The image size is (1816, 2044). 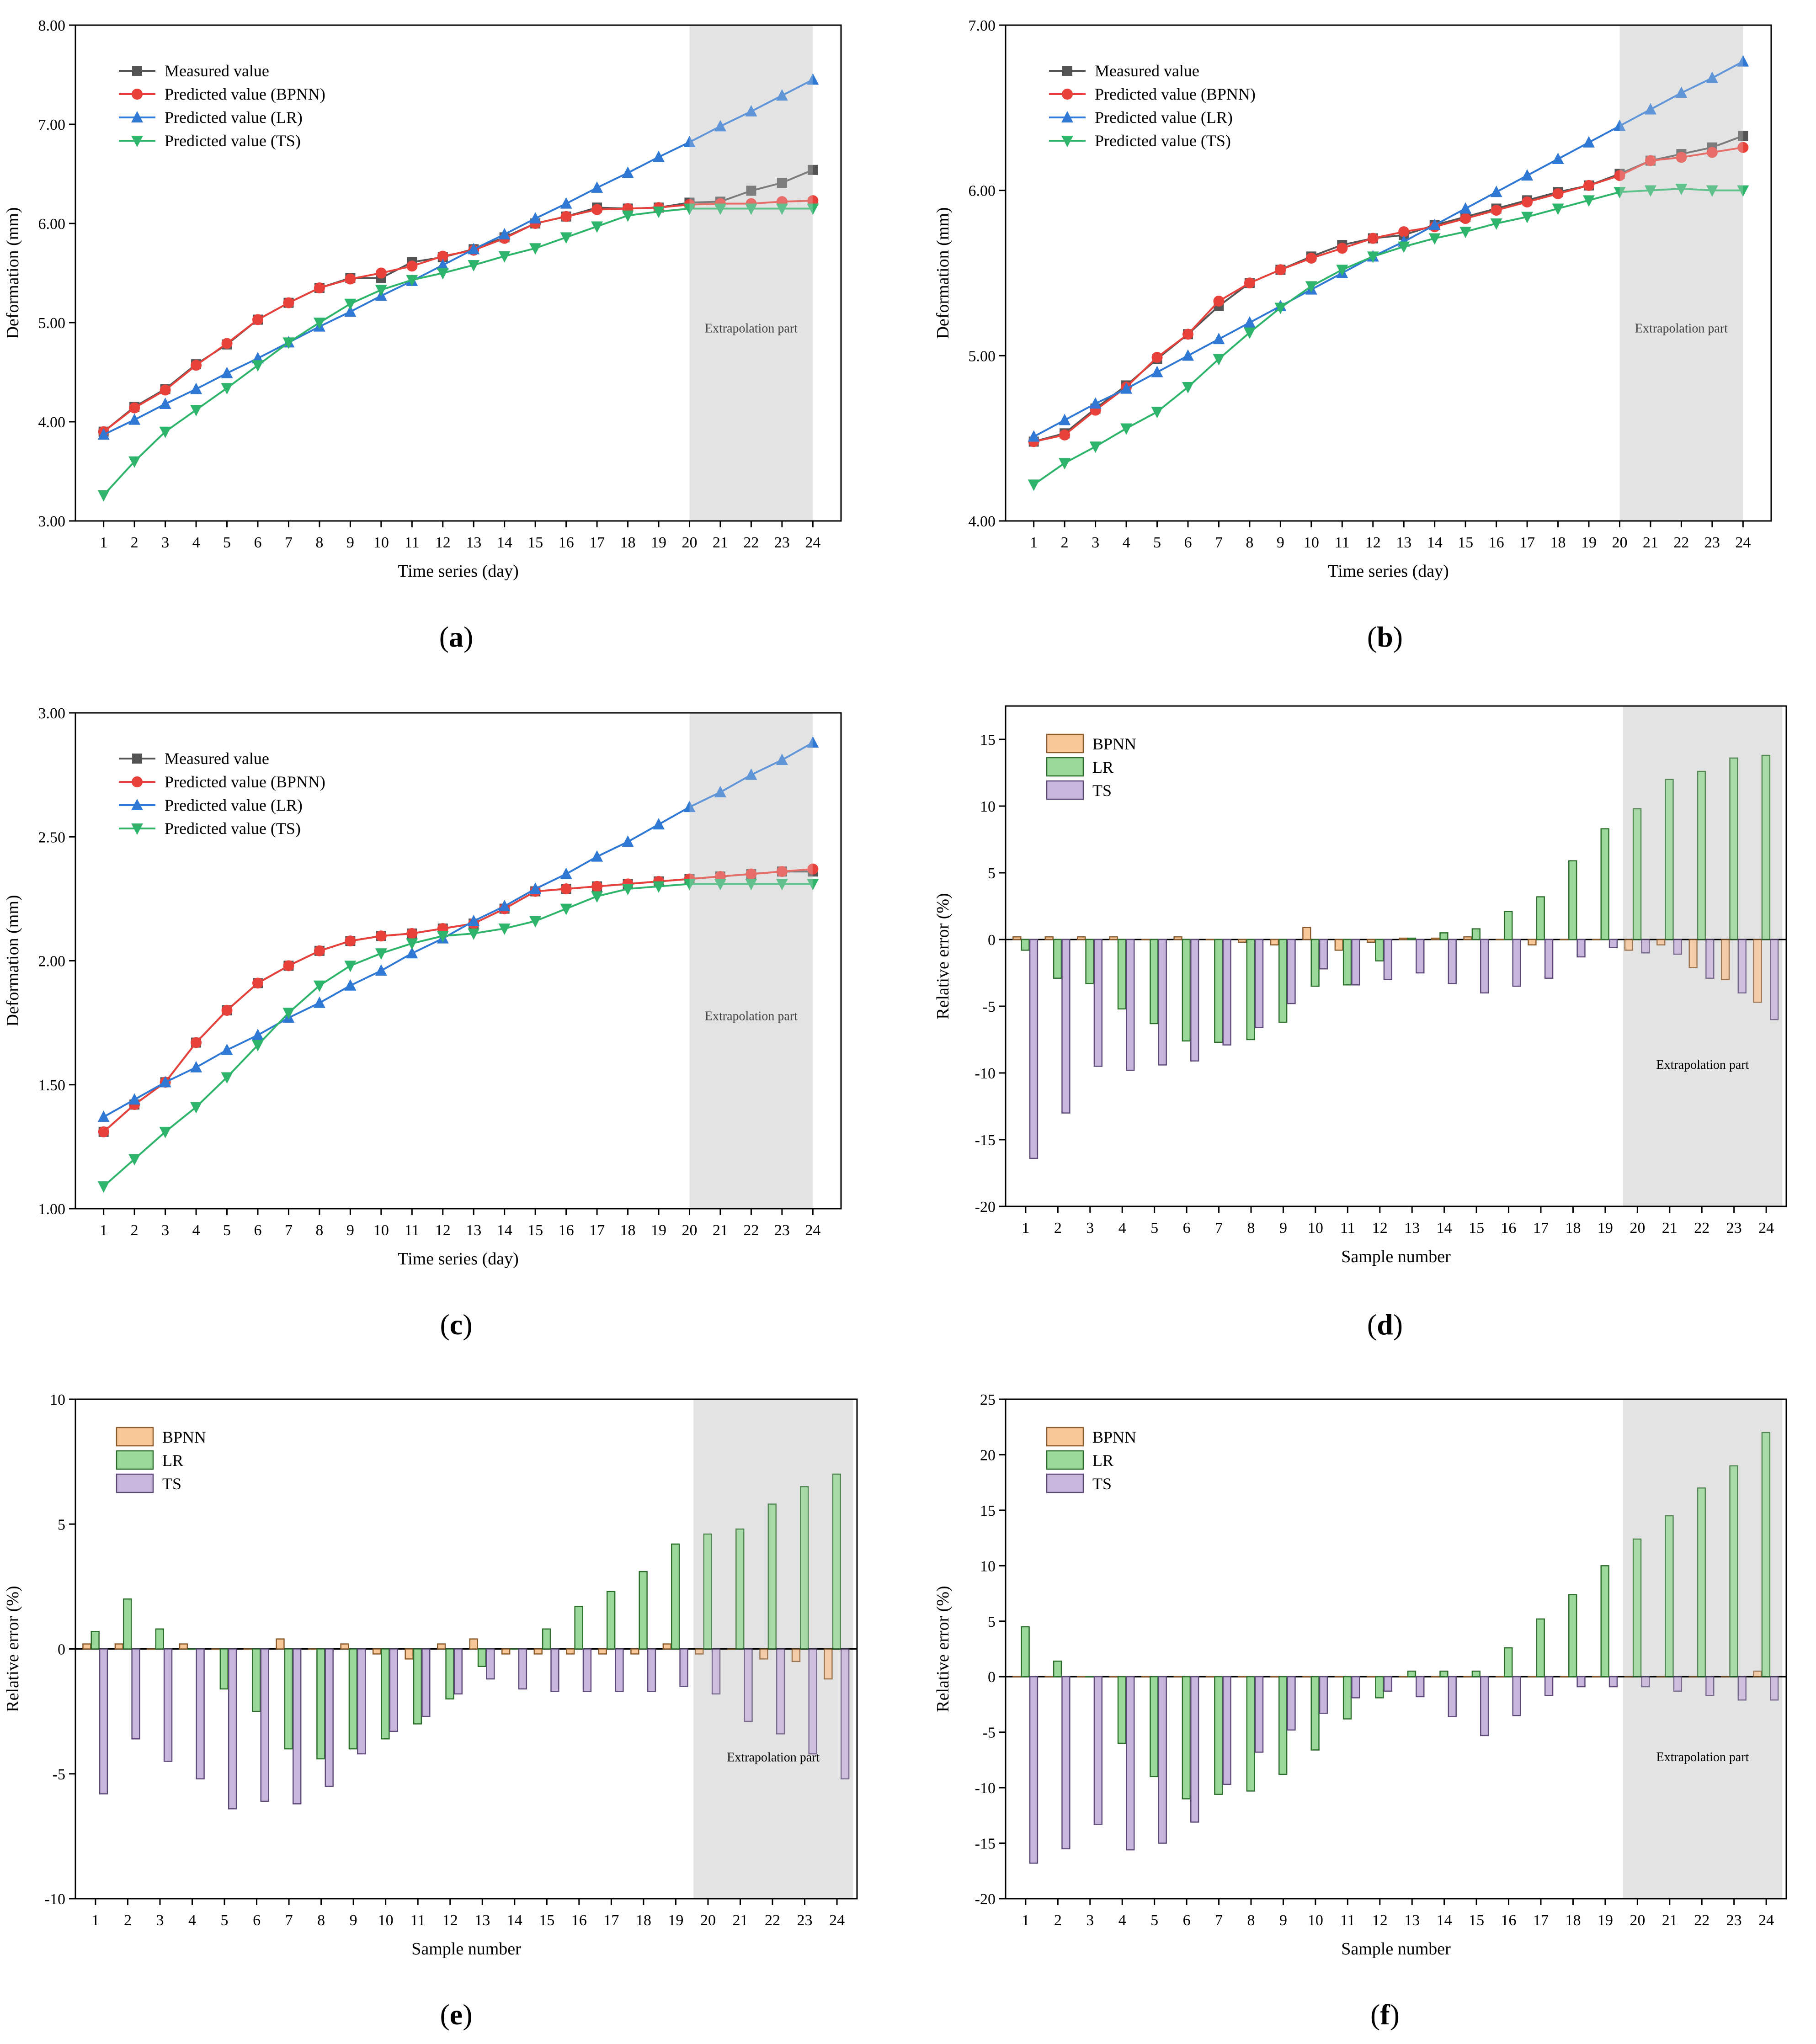 What do you see at coordinates (1219, 542) in the screenshot?
I see `x-tick-label: 7` at bounding box center [1219, 542].